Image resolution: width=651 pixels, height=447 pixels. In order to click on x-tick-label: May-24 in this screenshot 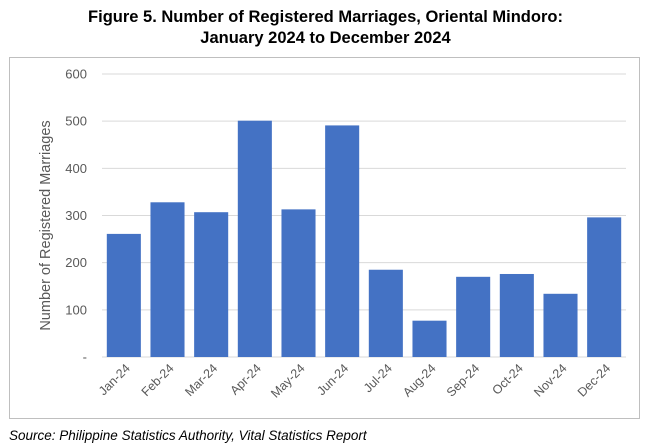, I will do `click(287, 380)`.